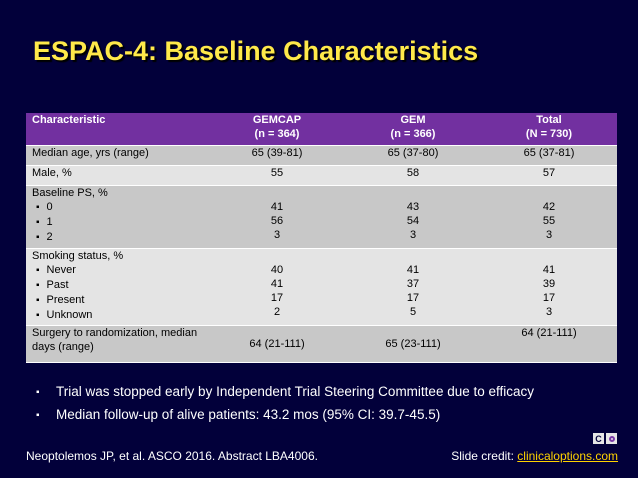 The image size is (638, 478). Describe the element at coordinates (277, 270) in the screenshot. I see `value: 40` at that location.